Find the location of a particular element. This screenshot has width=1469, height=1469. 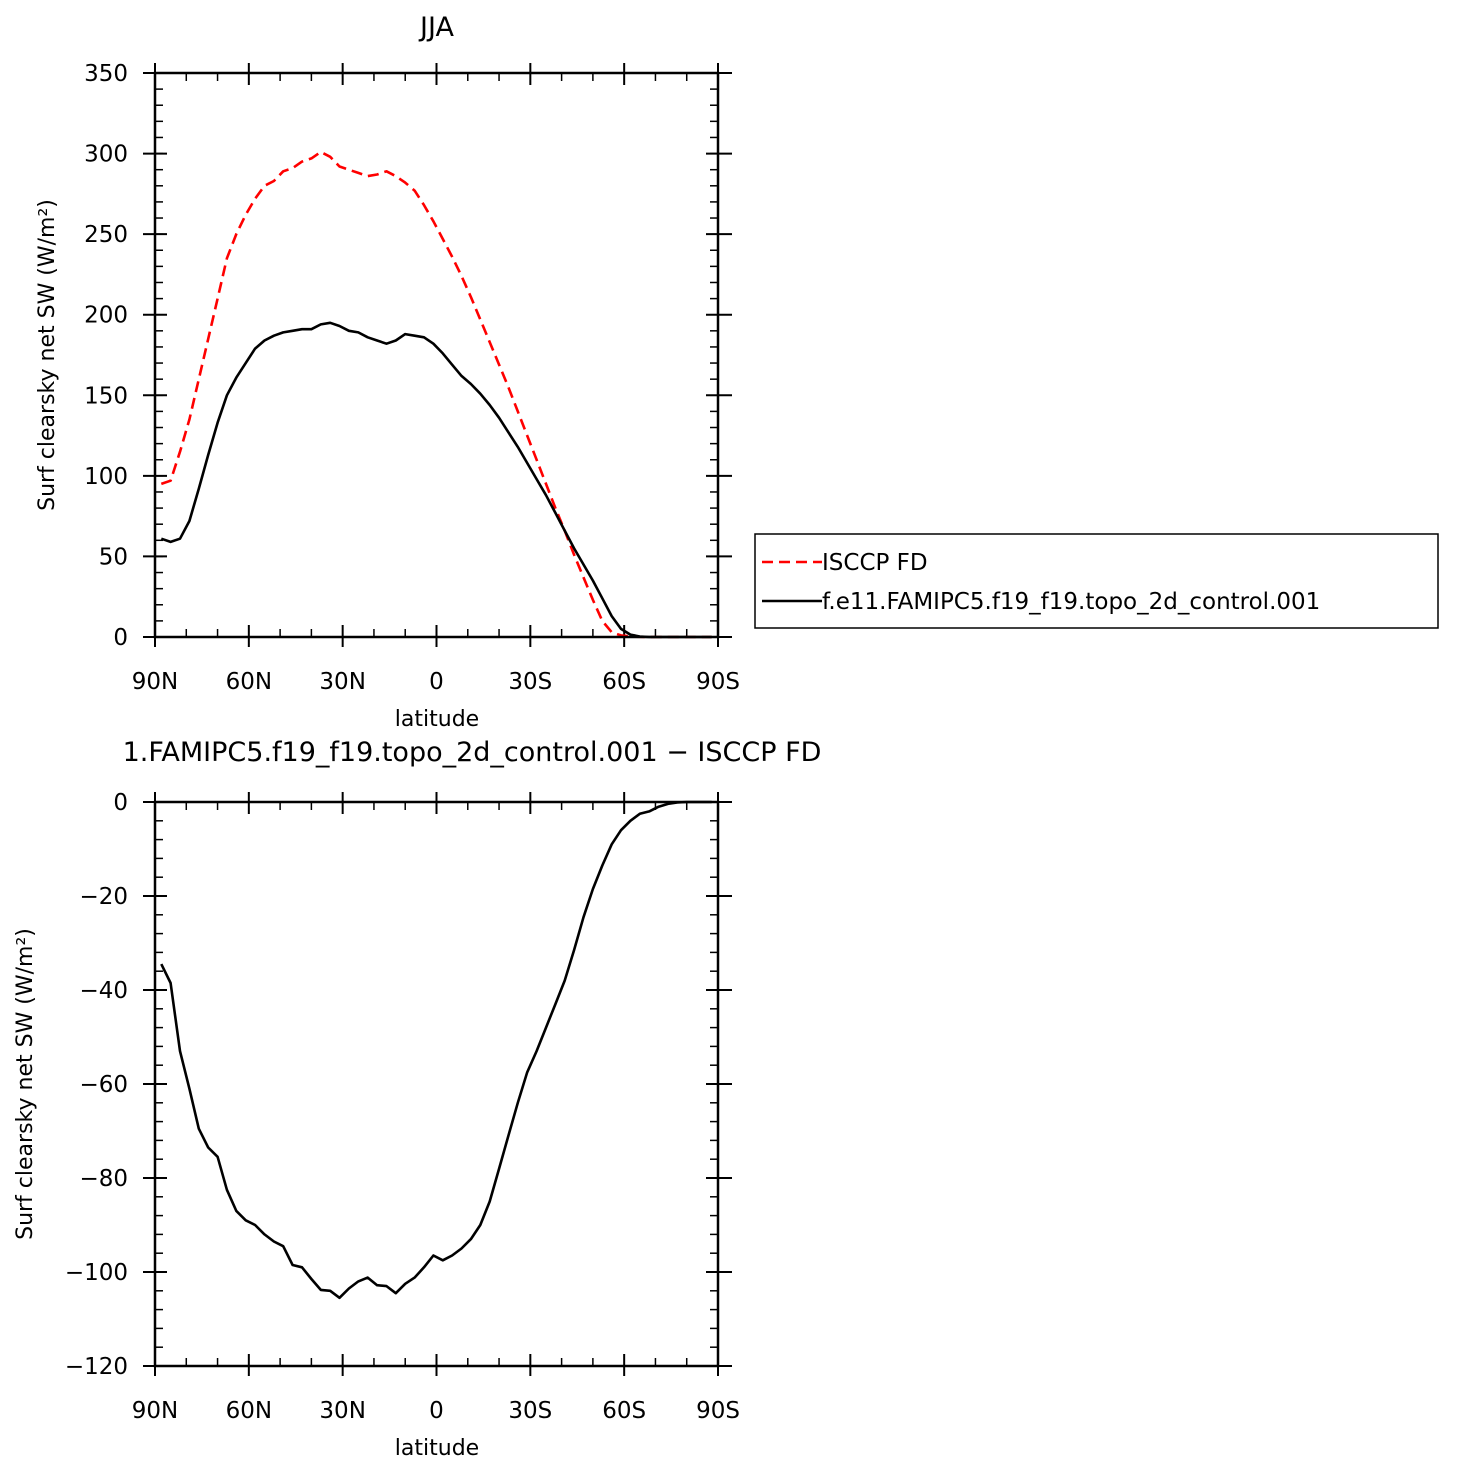

top-chart-title: JJA is located at coordinates (436, 27).